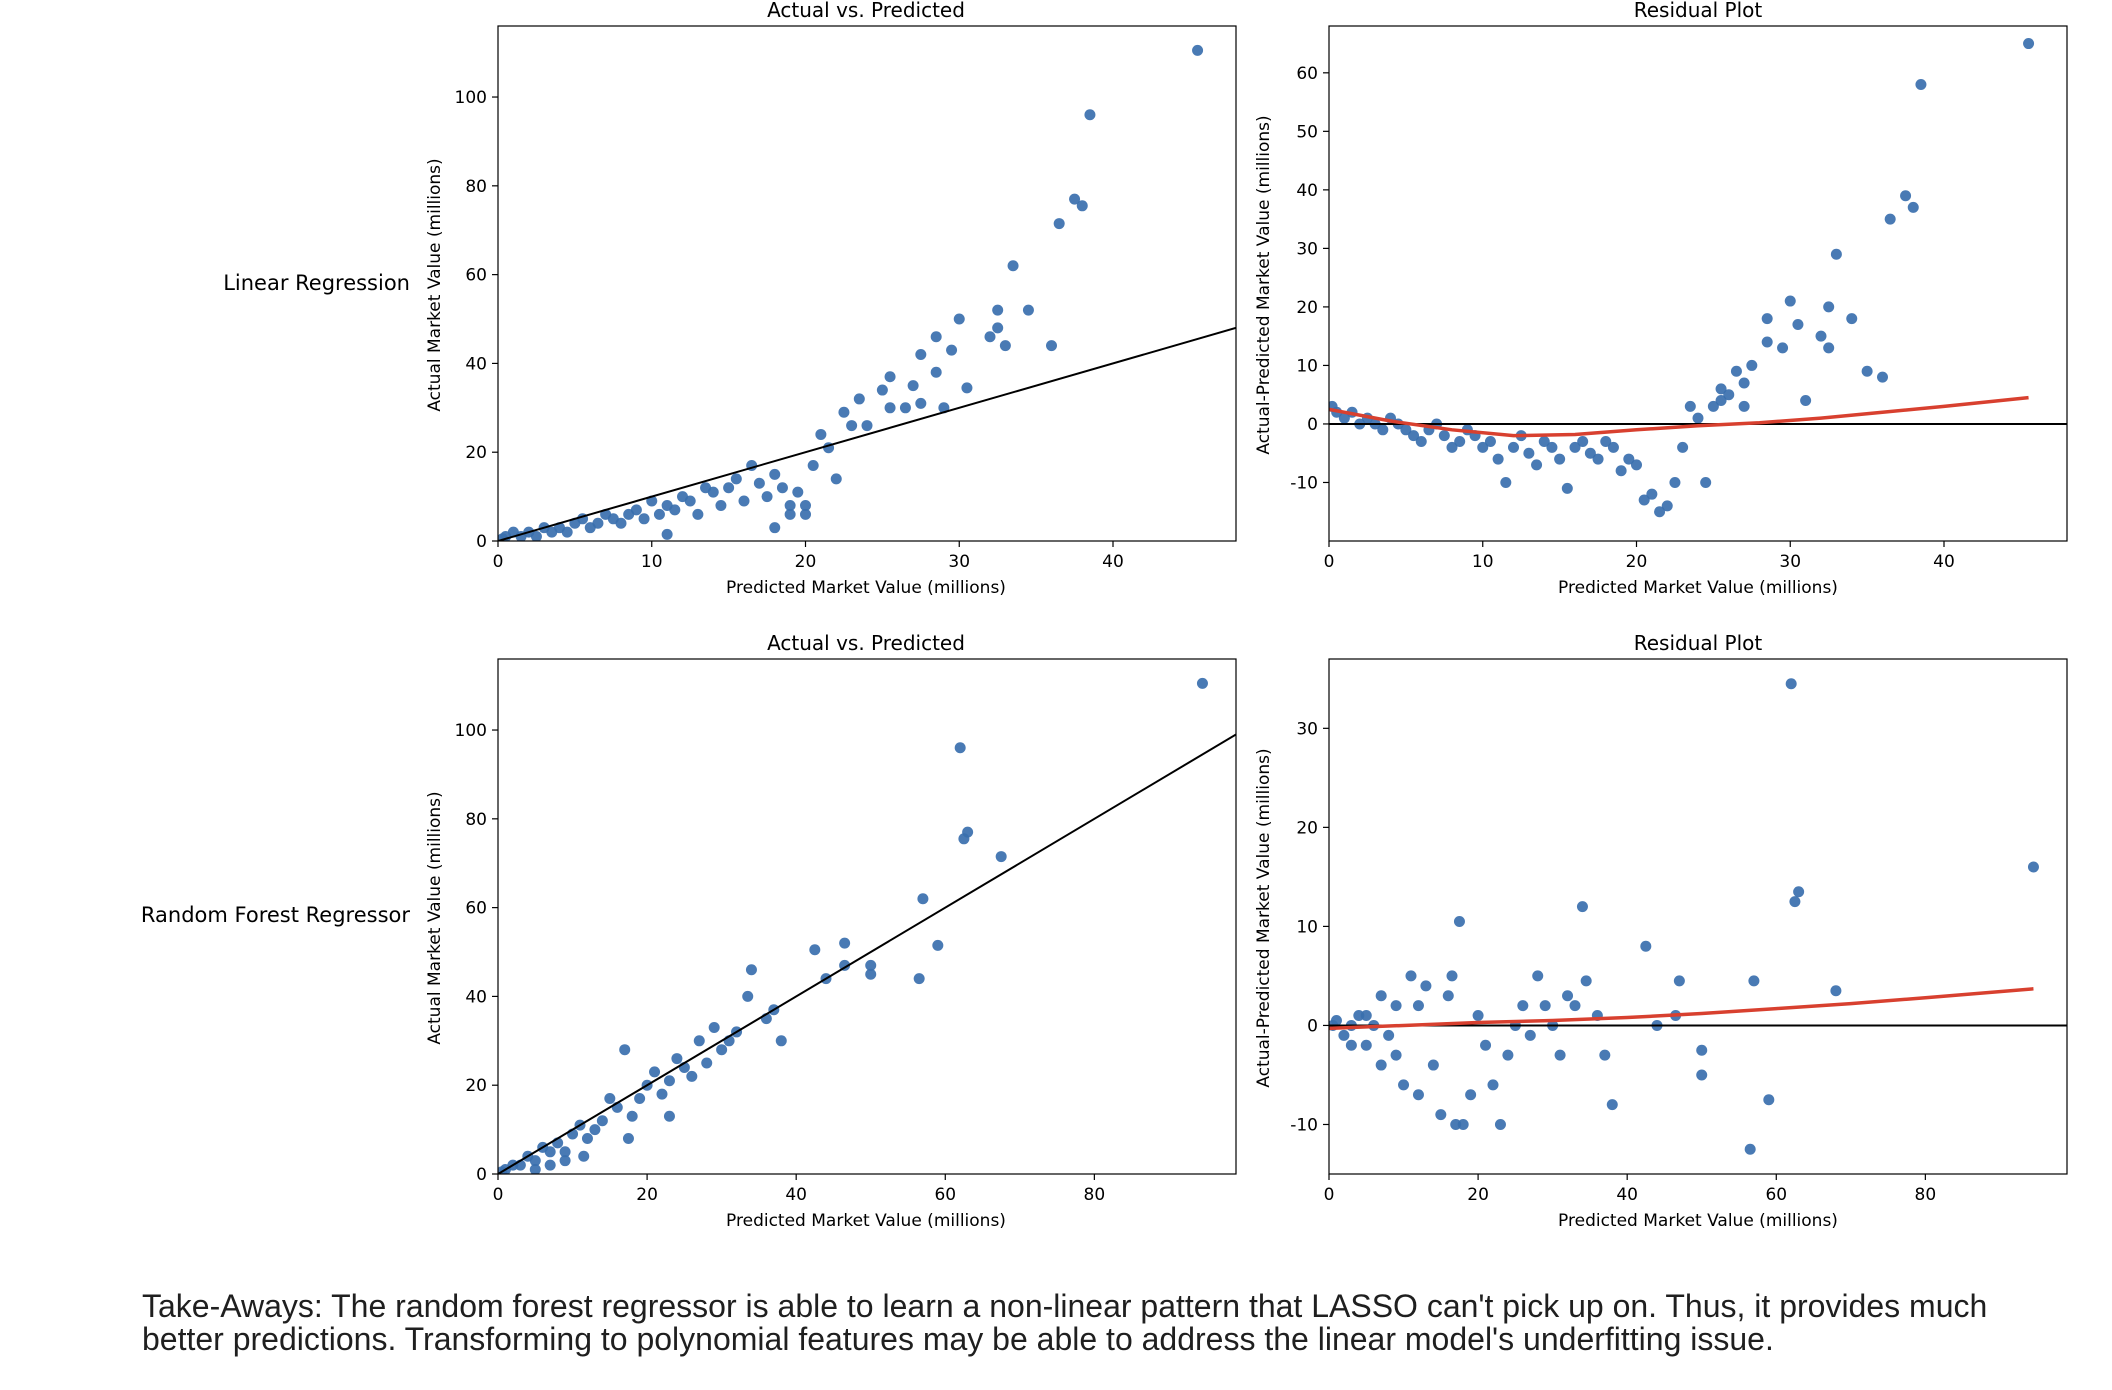  What do you see at coordinates (1776, 1195) in the screenshot?
I see `x-tick-label: 60` at bounding box center [1776, 1195].